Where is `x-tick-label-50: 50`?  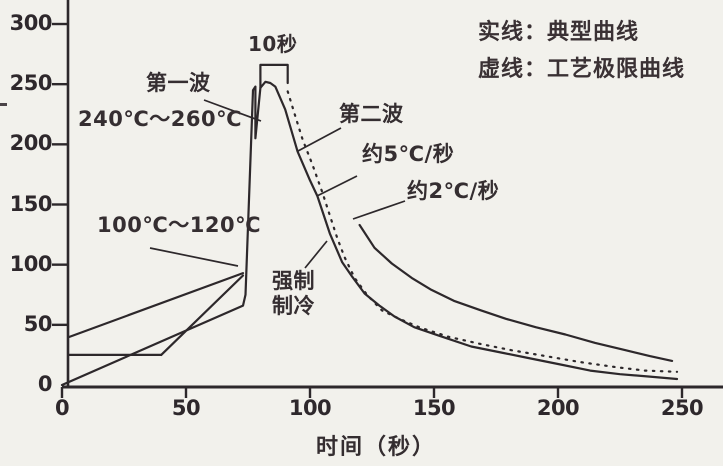
x-tick-label-50: 50 is located at coordinates (186, 408).